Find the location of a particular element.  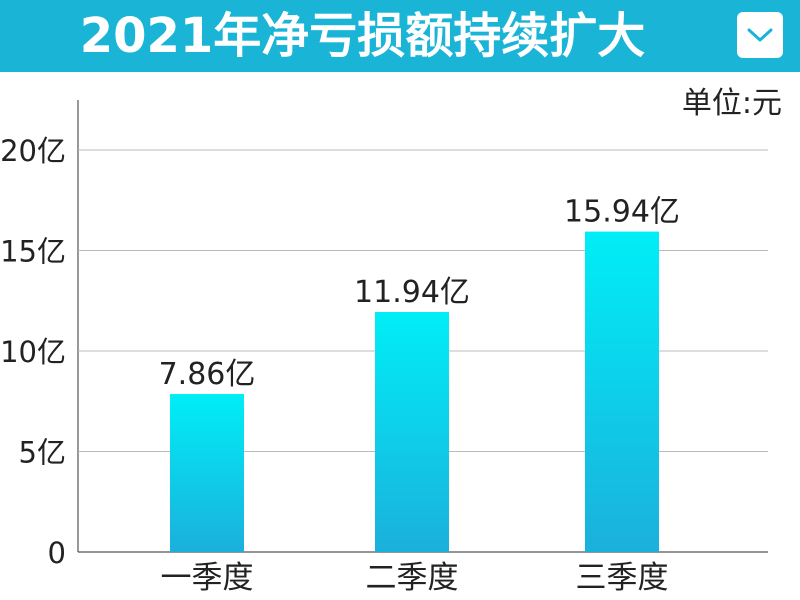

x-category-label: 一季度 is located at coordinates (207, 578).